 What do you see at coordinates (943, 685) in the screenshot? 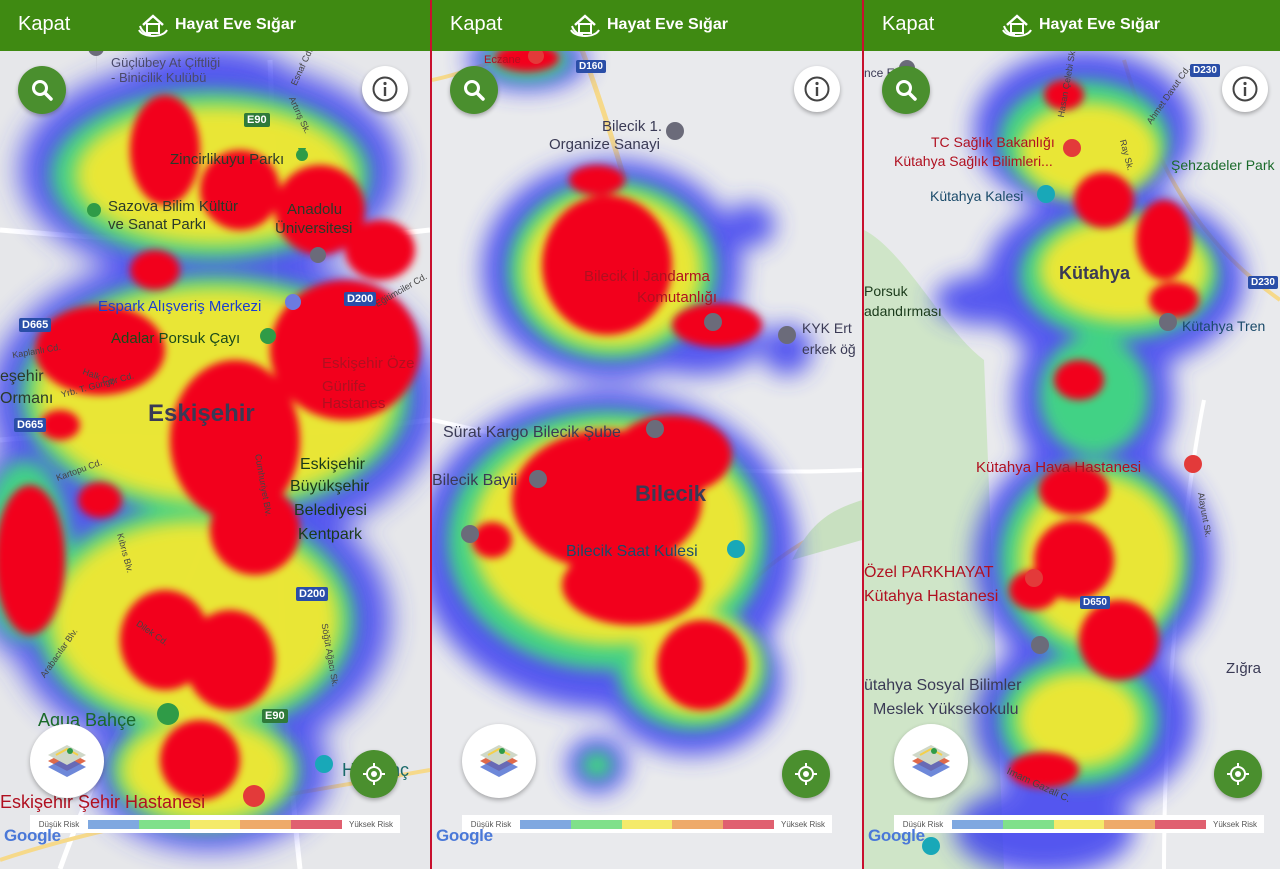
I see `place-label: ütahya Sosyal Bilimler` at bounding box center [943, 685].